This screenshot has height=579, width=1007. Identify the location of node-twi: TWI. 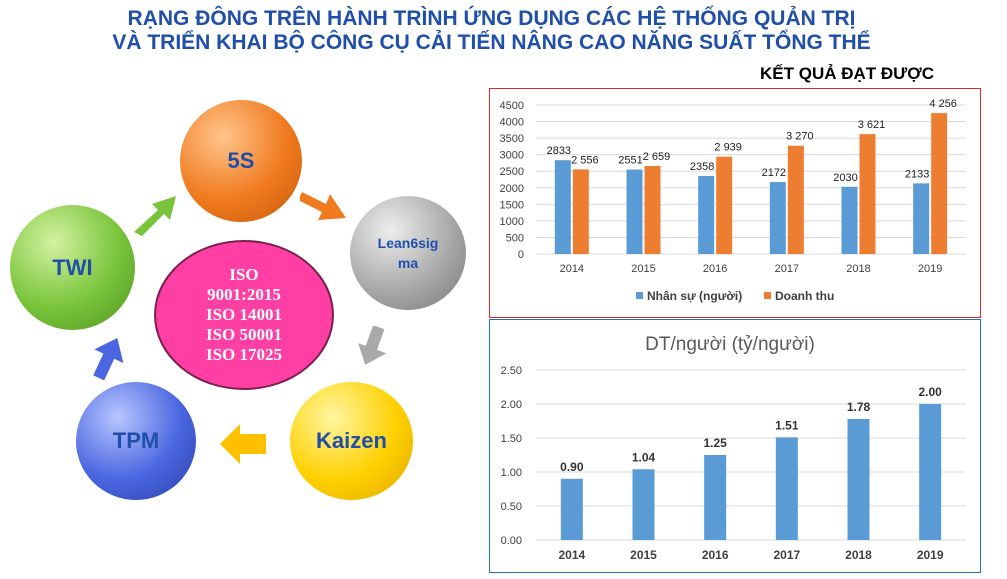
(72, 267).